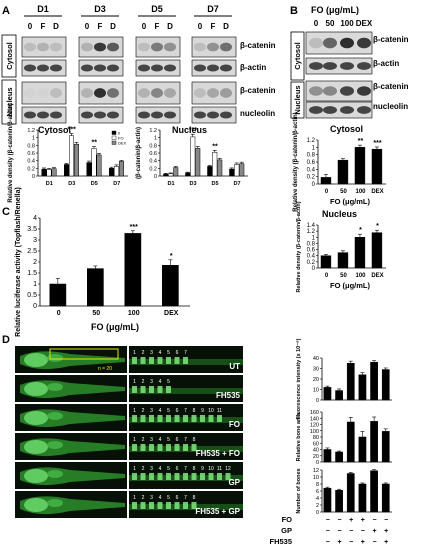  What do you see at coordinates (177, 498) in the screenshot?
I see `vertebra-number: 6` at bounding box center [177, 498].